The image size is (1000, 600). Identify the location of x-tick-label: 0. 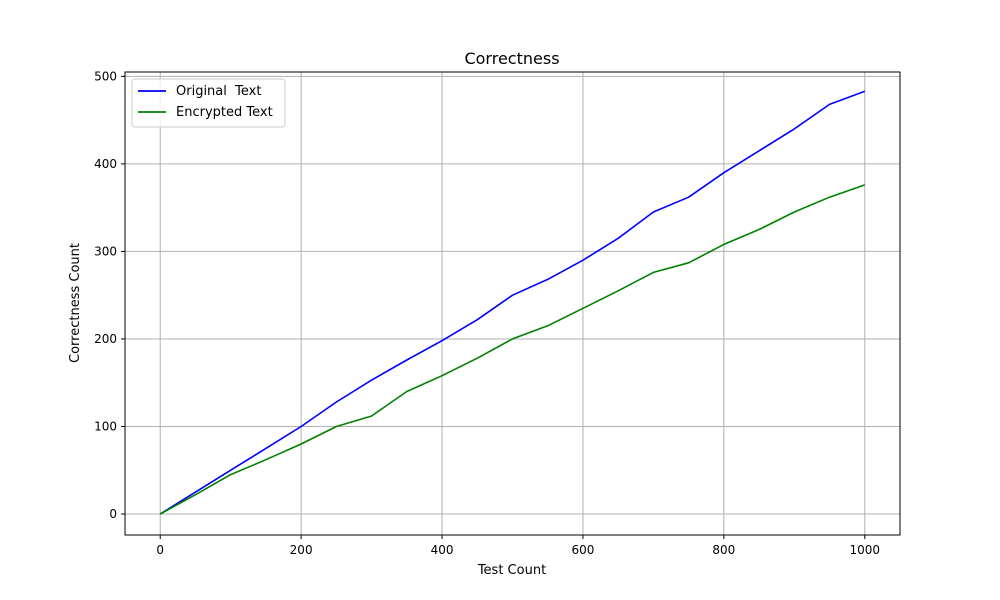
(160, 550).